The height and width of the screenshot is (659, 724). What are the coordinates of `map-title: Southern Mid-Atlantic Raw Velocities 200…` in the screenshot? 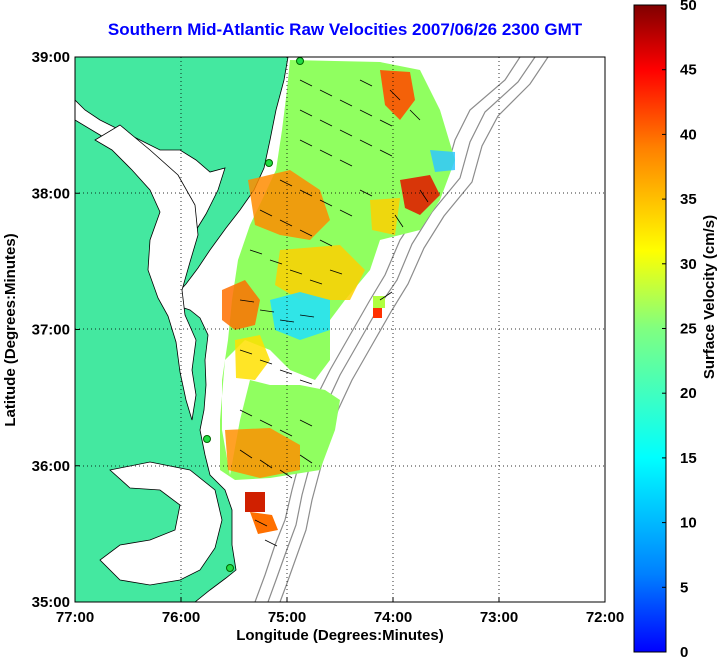 It's located at (345, 29).